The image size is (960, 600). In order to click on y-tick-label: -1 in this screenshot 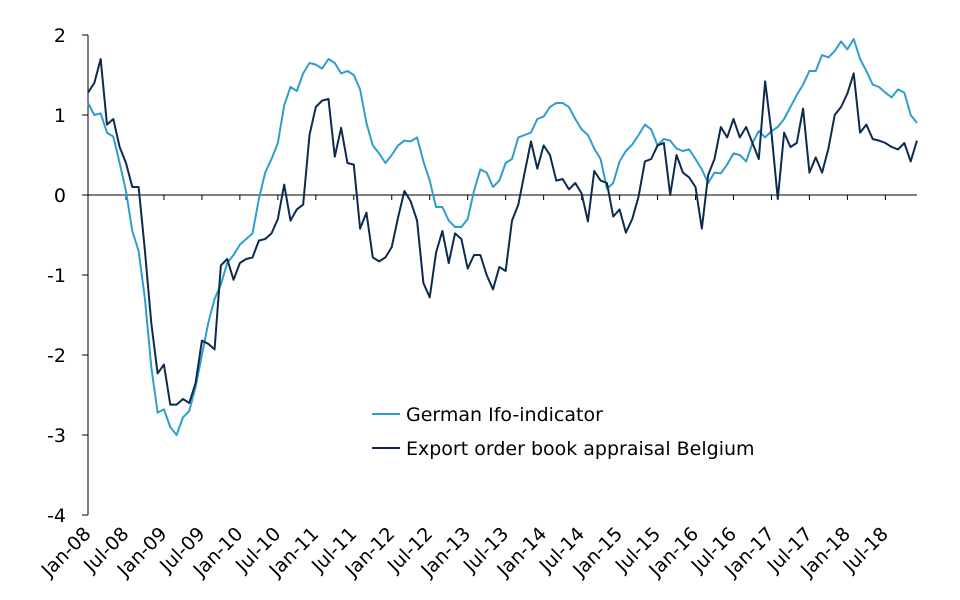, I will do `click(56, 276)`.